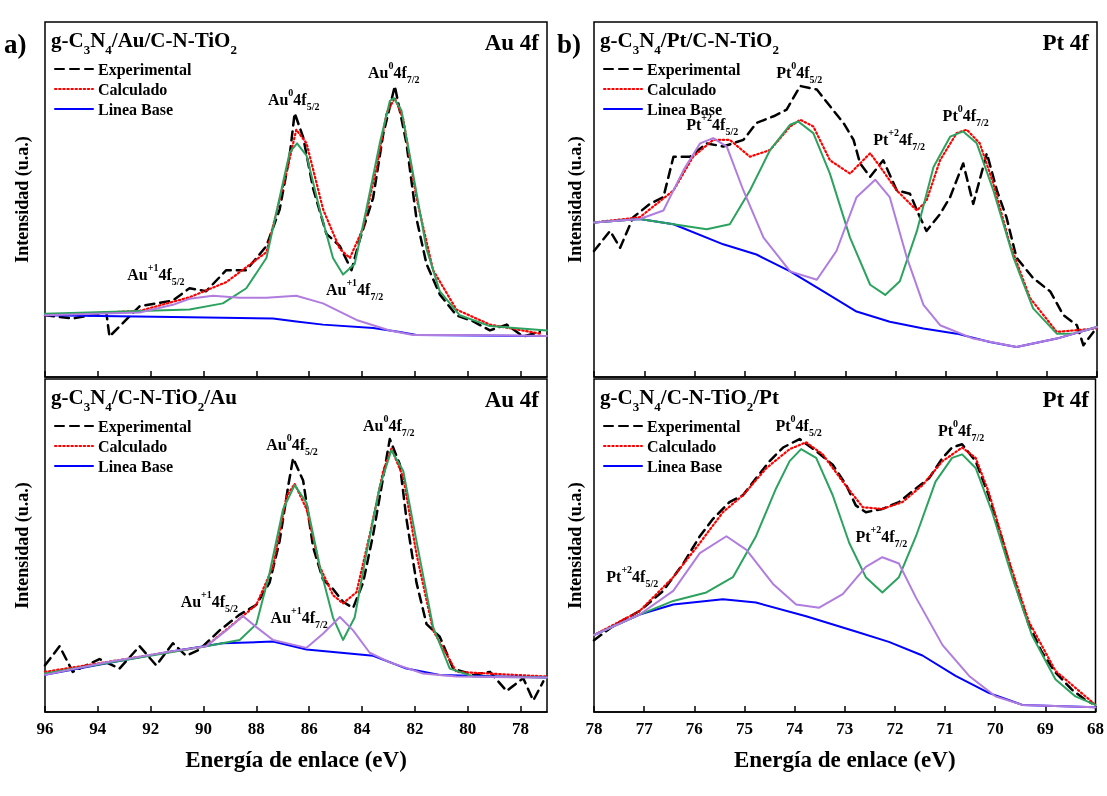 This screenshot has width=1107, height=796. I want to click on x-tick-label: 71, so click(945, 728).